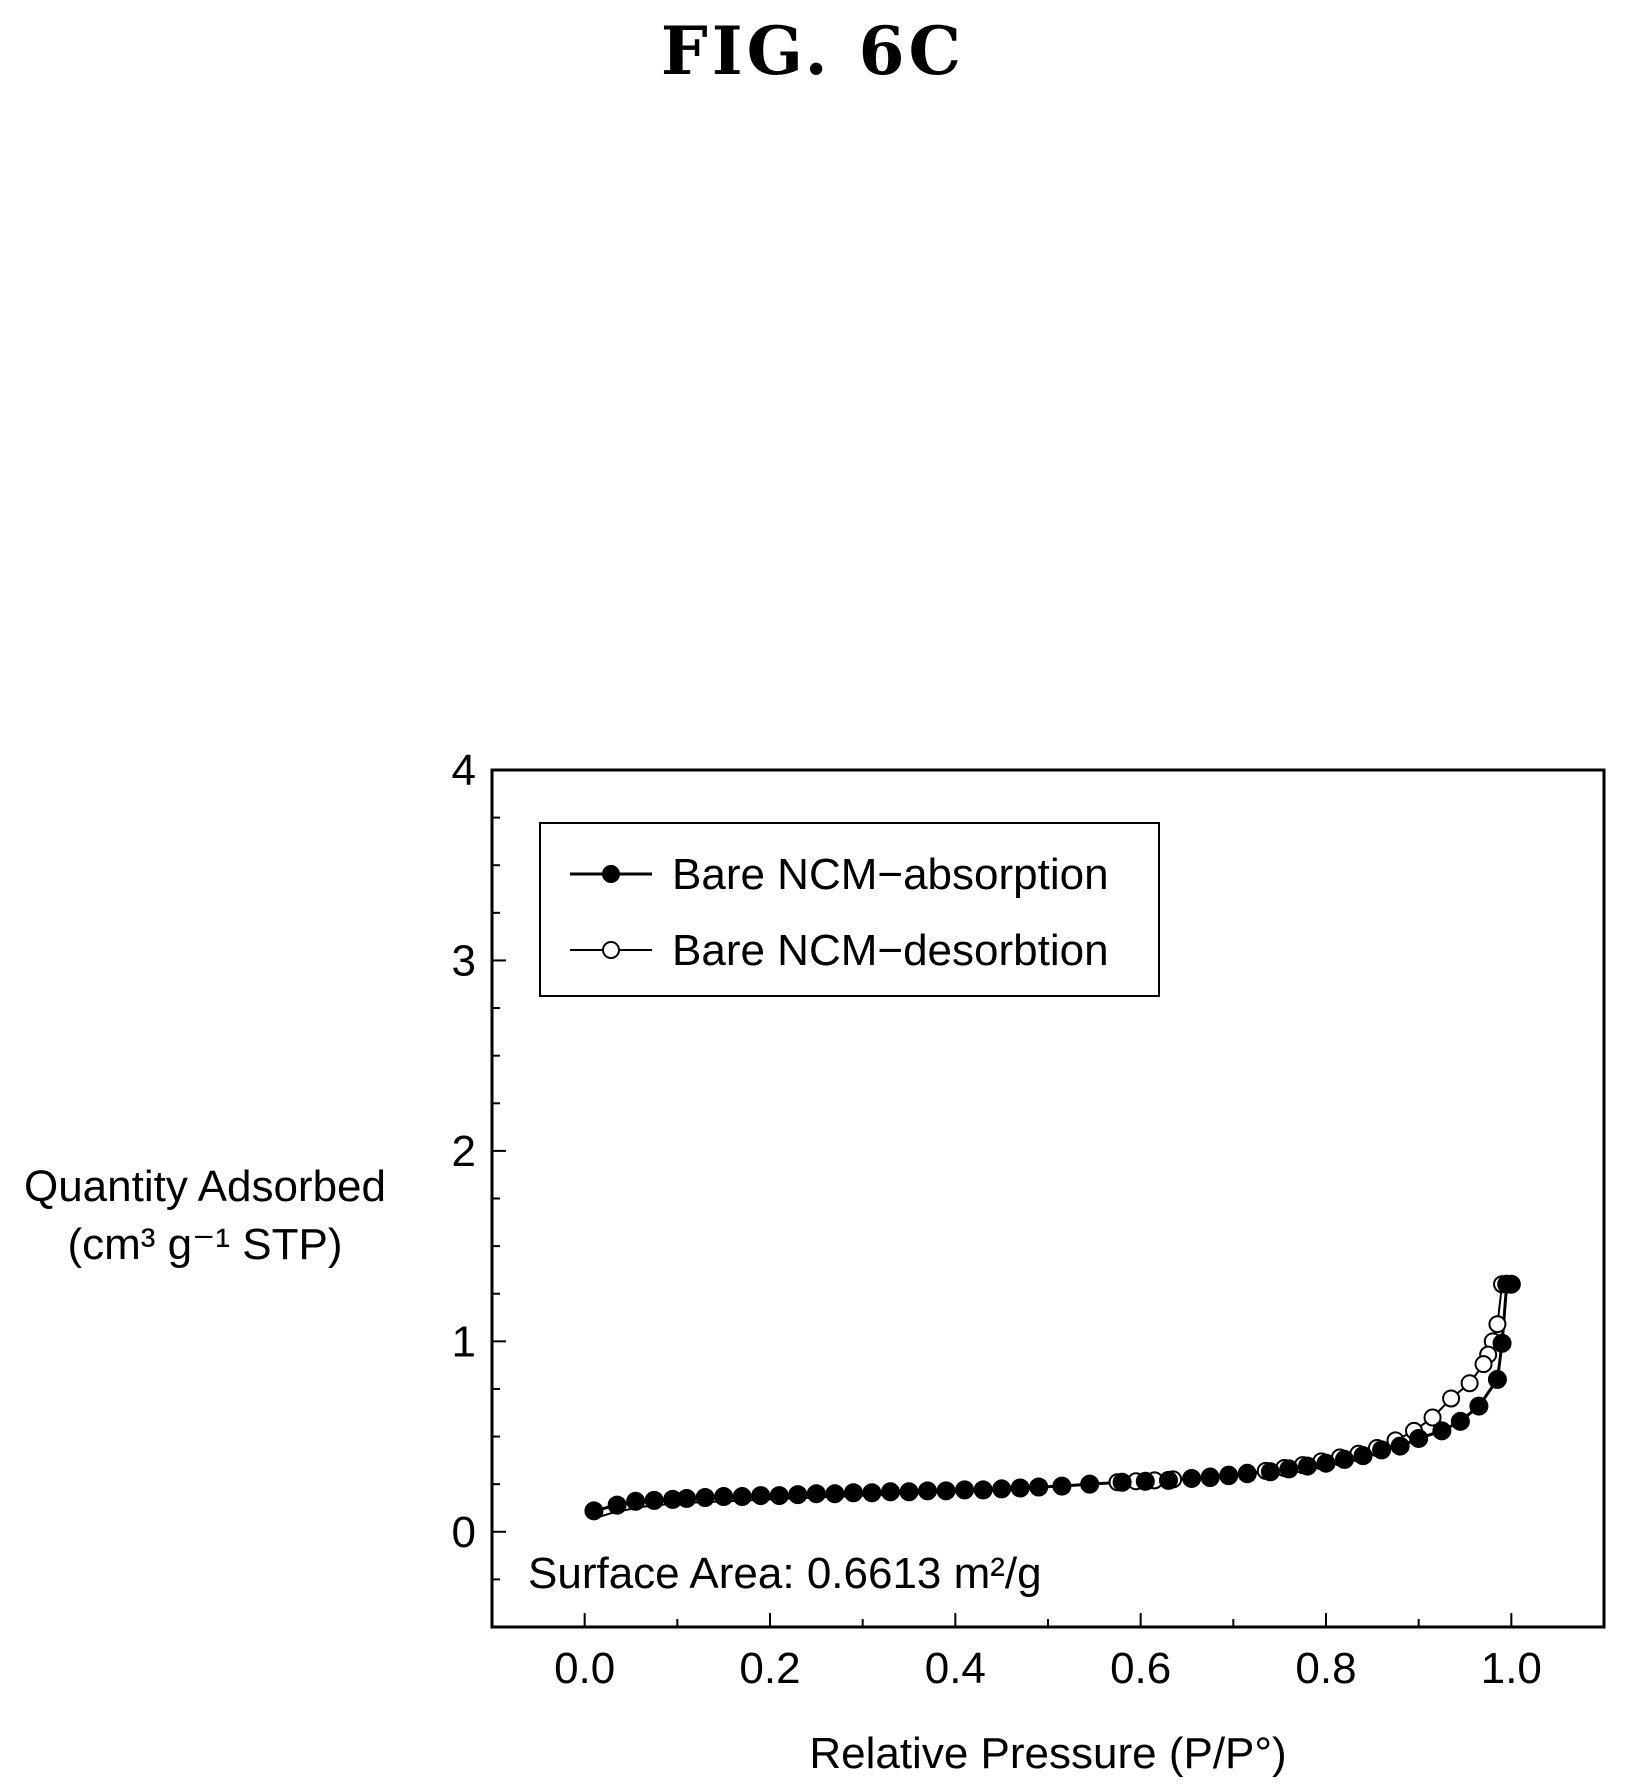  What do you see at coordinates (204, 1186) in the screenshot?
I see `y-axis-label-line1: Quantity Adsorbed` at bounding box center [204, 1186].